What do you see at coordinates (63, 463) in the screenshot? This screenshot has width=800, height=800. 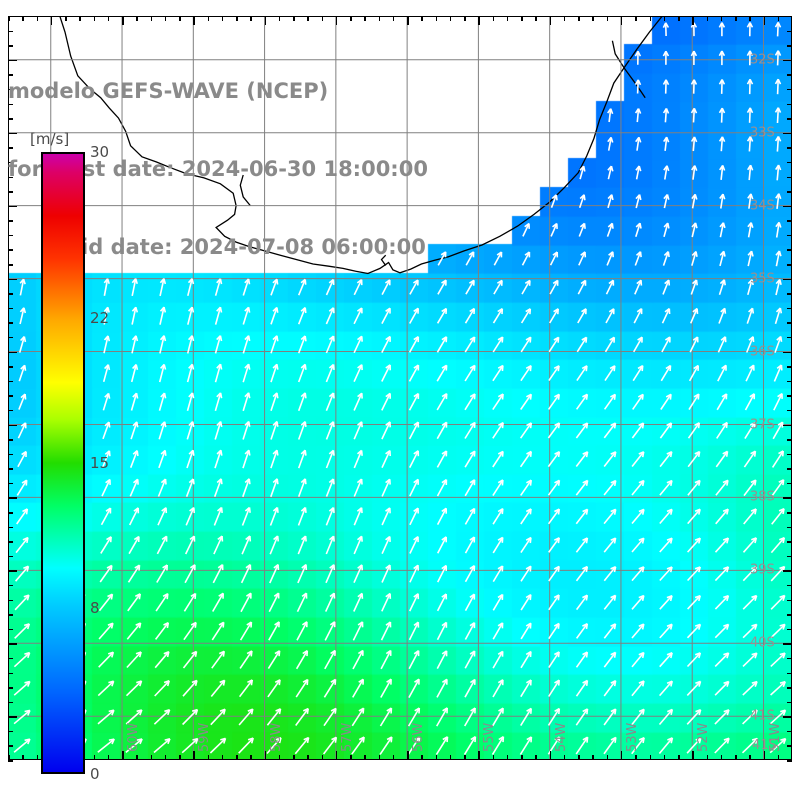 I see `colorbar-gradient-box` at bounding box center [63, 463].